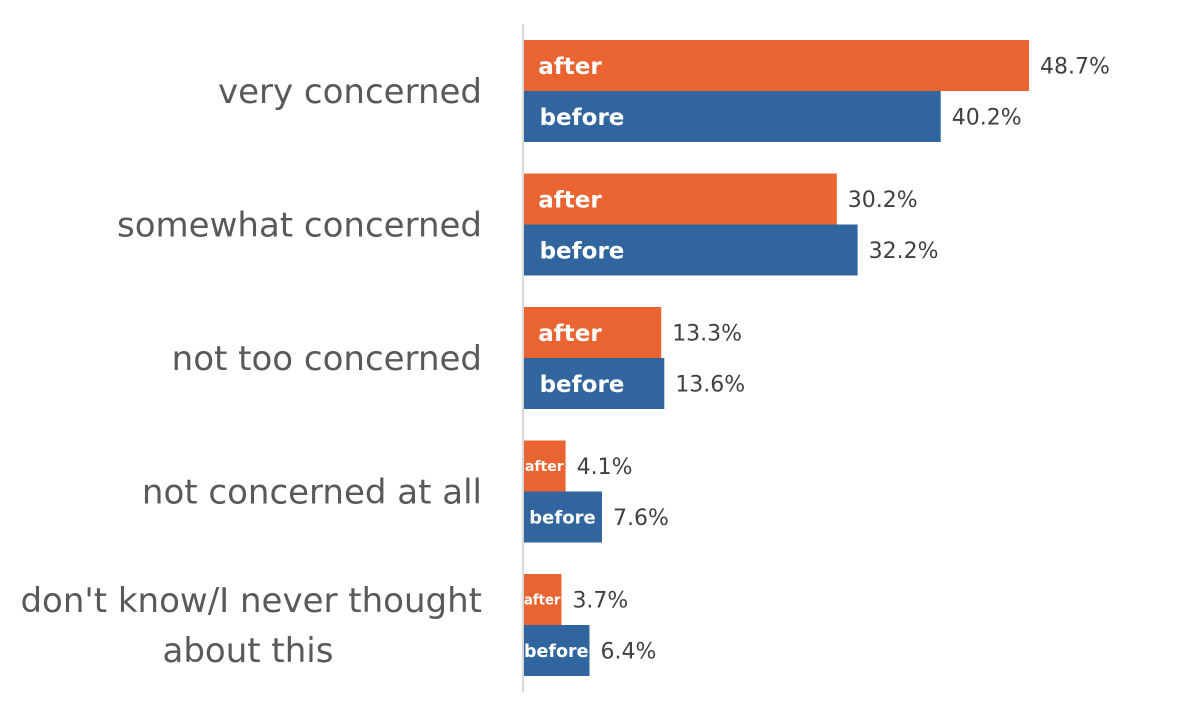 This screenshot has height=712, width=1181. Describe the element at coordinates (350, 92) in the screenshot. I see `category-label: very concerned` at that location.